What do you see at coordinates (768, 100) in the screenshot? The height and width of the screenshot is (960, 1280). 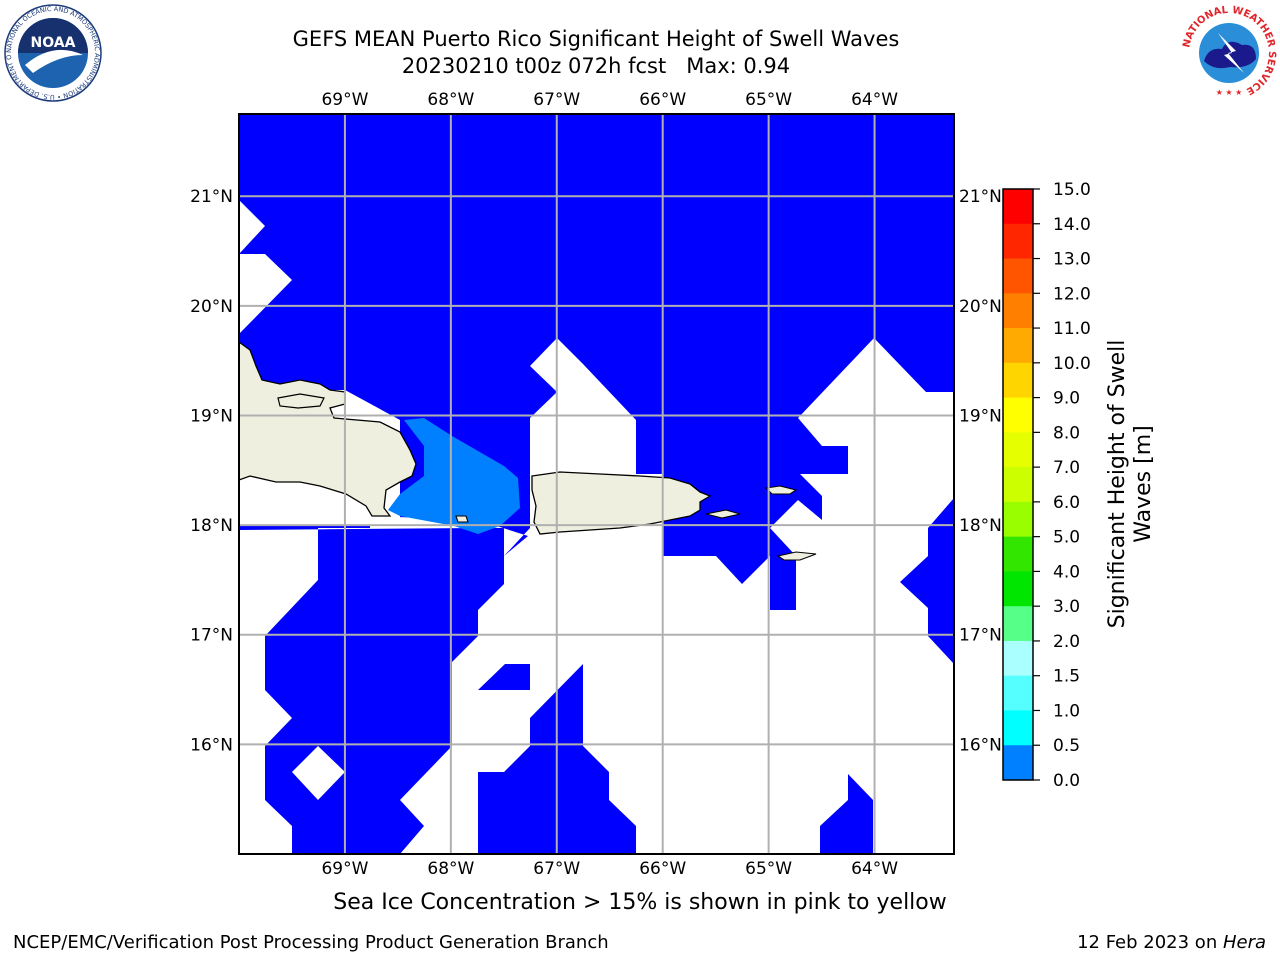 I see `lon-label-top: 65°W` at bounding box center [768, 100].